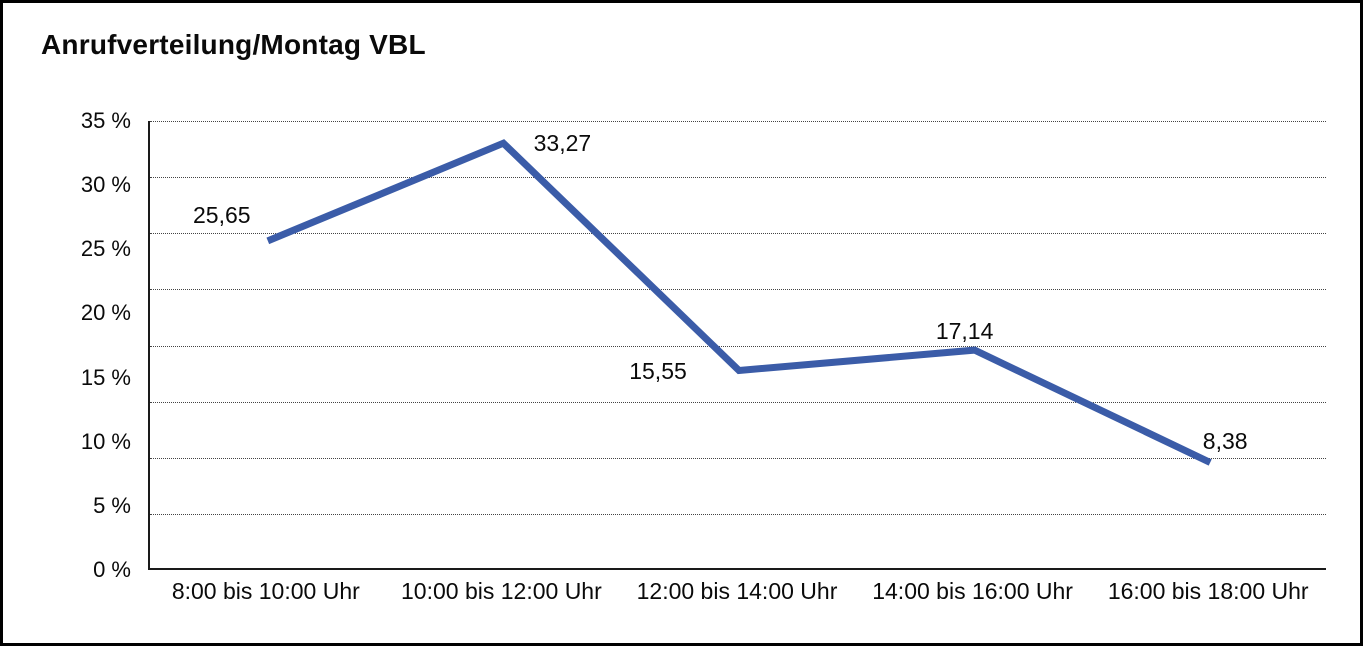 The width and height of the screenshot is (1363, 646). Describe the element at coordinates (105, 313) in the screenshot. I see `y-axis-tick-label: 20 %` at that location.